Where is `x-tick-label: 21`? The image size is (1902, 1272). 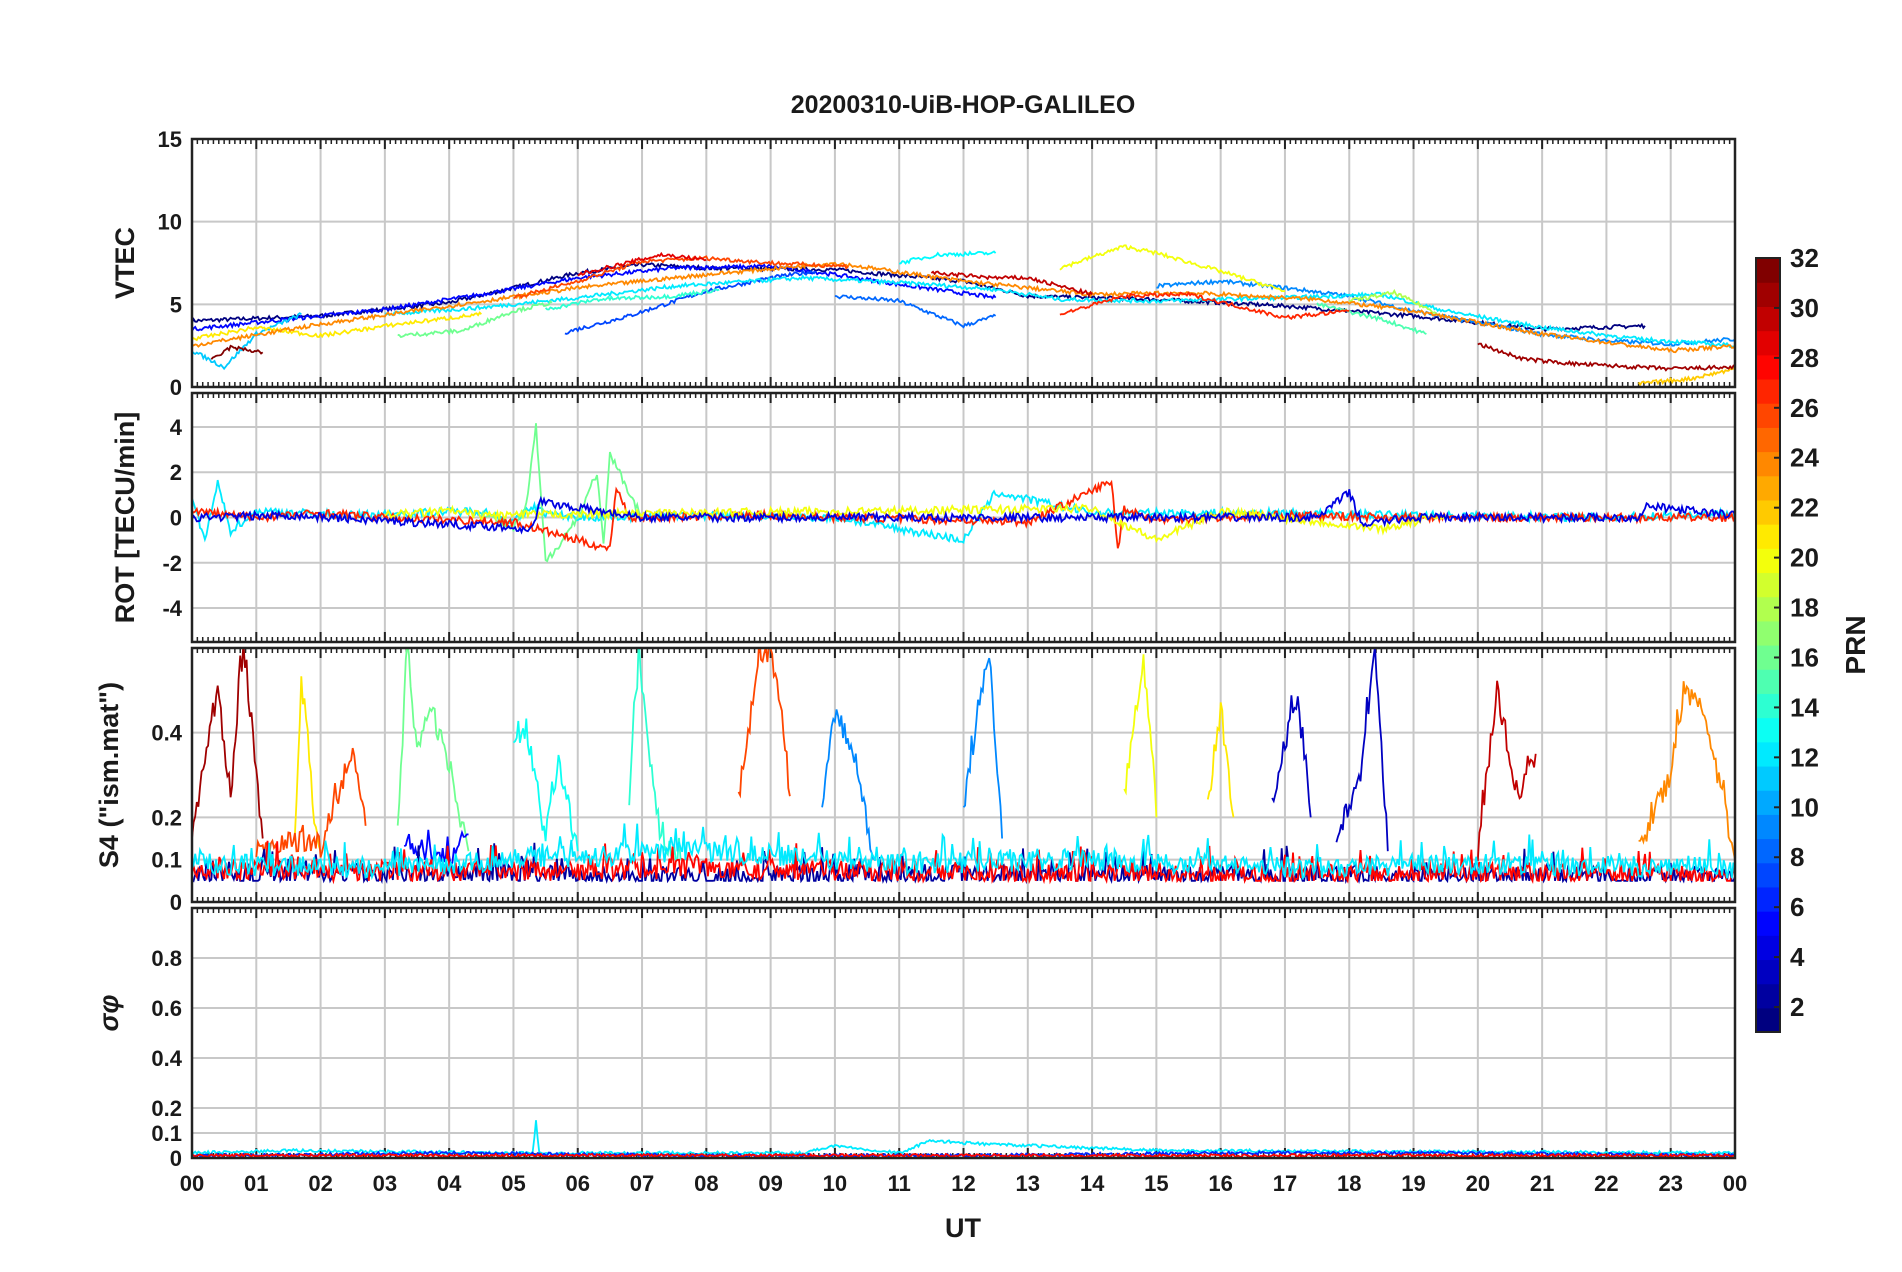
x-tick-label: 21 is located at coordinates (1542, 1183).